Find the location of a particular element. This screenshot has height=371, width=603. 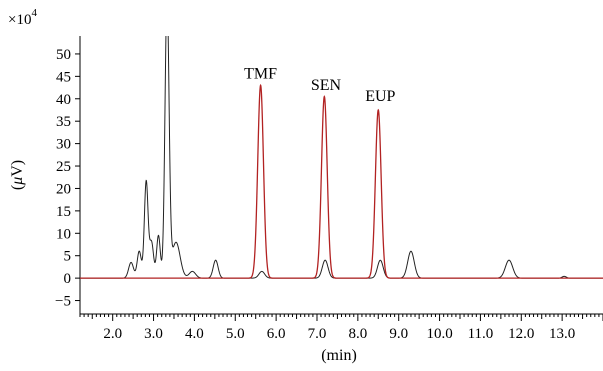

y-tick-label: −5 is located at coordinates (63, 302).